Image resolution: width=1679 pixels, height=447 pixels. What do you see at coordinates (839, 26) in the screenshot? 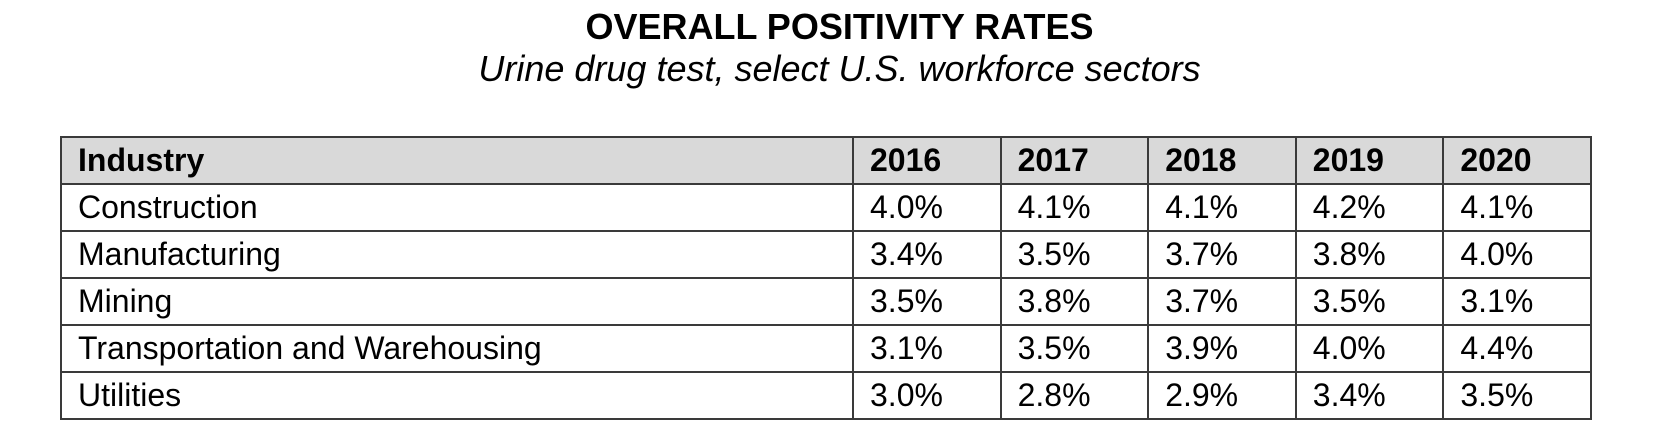
I see `chart-title: OVERALL POSITIVITY RATES` at bounding box center [839, 26].